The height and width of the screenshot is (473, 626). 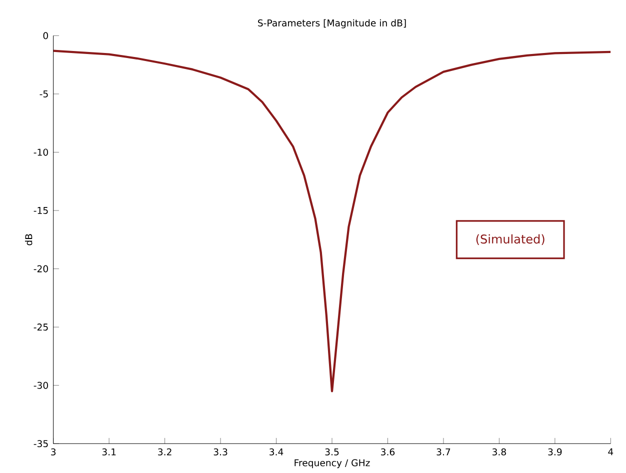 What do you see at coordinates (165, 452) in the screenshot?
I see `x-tick-label: 3.2` at bounding box center [165, 452].